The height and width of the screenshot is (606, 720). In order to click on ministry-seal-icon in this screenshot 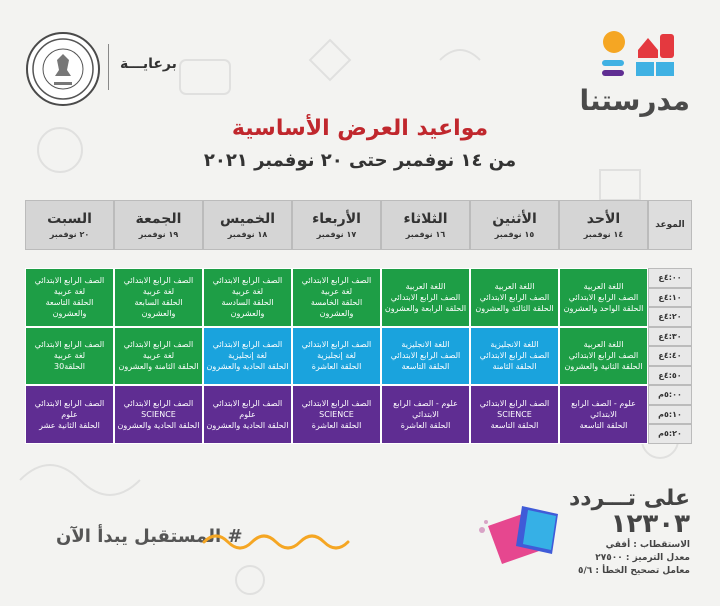, I will do `click(63, 69)`.